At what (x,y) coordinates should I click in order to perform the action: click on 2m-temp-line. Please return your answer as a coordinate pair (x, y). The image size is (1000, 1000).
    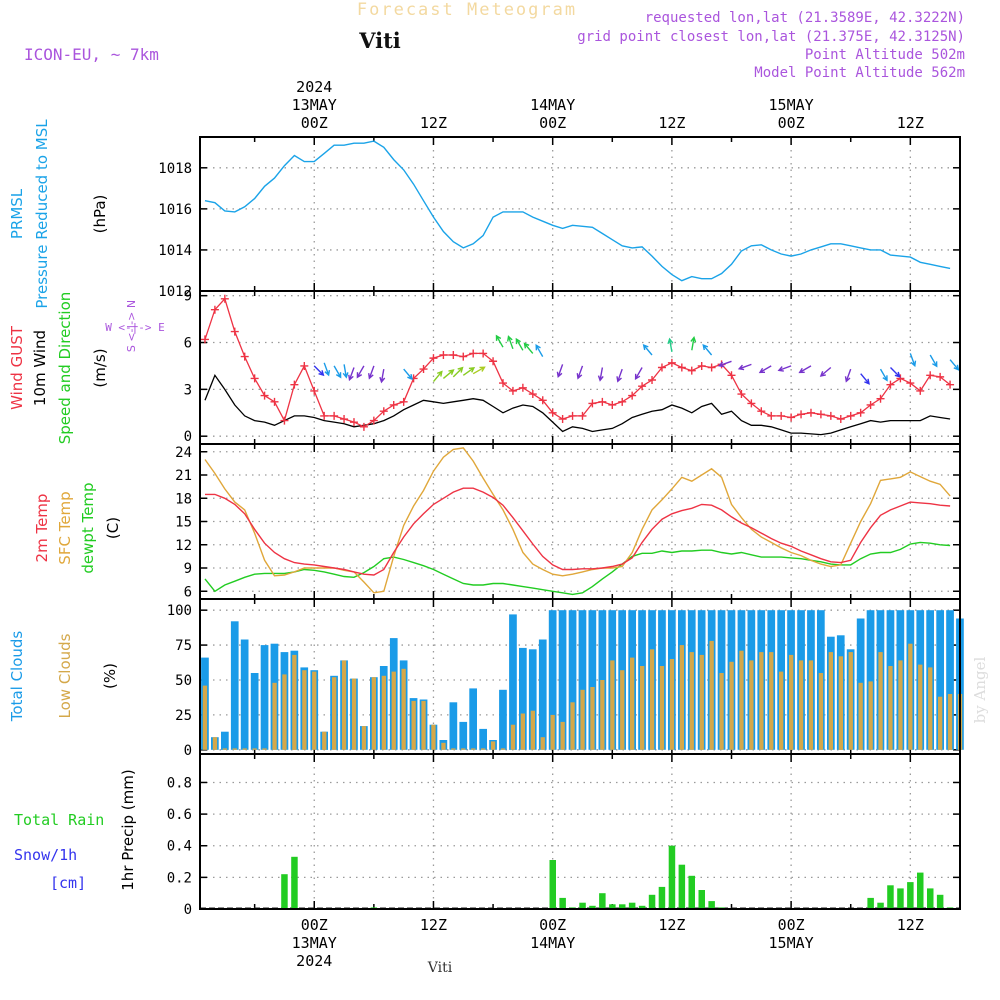
    Looking at the image, I should click on (578, 531).